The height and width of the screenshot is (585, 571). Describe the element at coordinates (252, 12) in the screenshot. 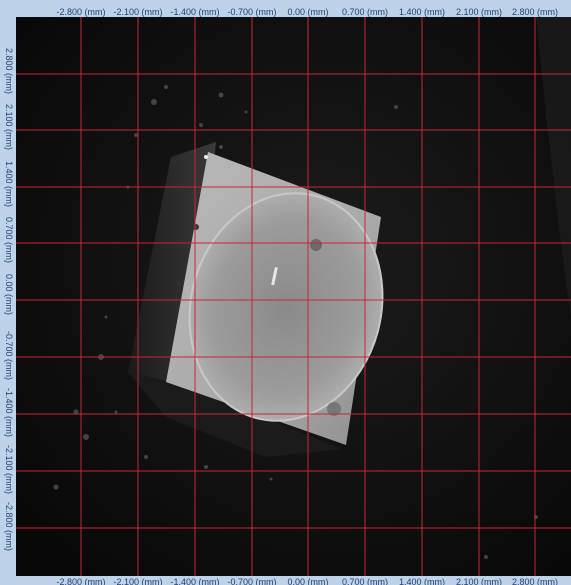

I see `x-axis-top-tick-label: -0.700 (mm)` at that location.